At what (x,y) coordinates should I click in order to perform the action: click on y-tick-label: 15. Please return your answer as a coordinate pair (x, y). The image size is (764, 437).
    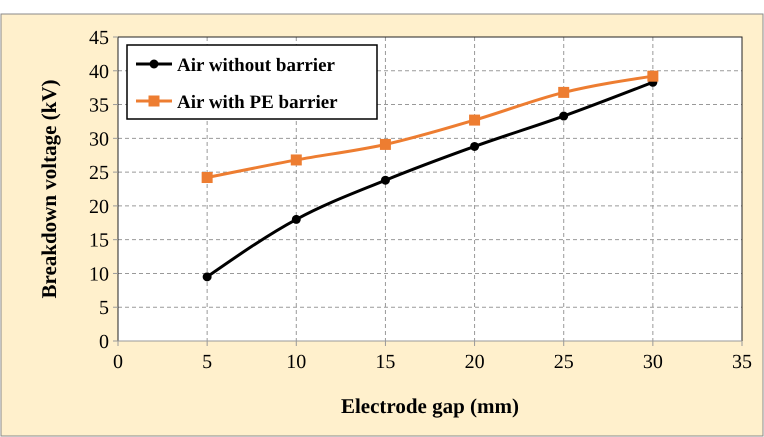
    Looking at the image, I should click on (99, 241).